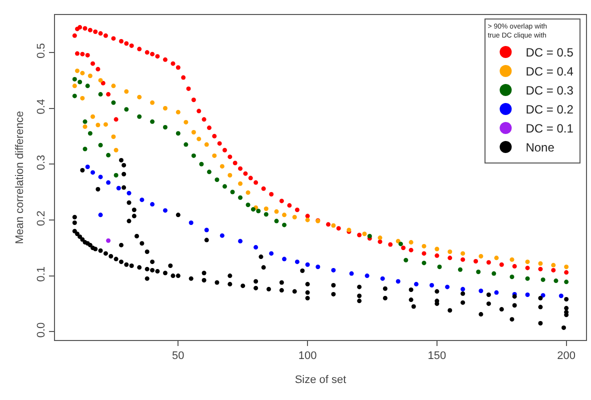 The image size is (591, 400). I want to click on legend-label: None, so click(540, 147).